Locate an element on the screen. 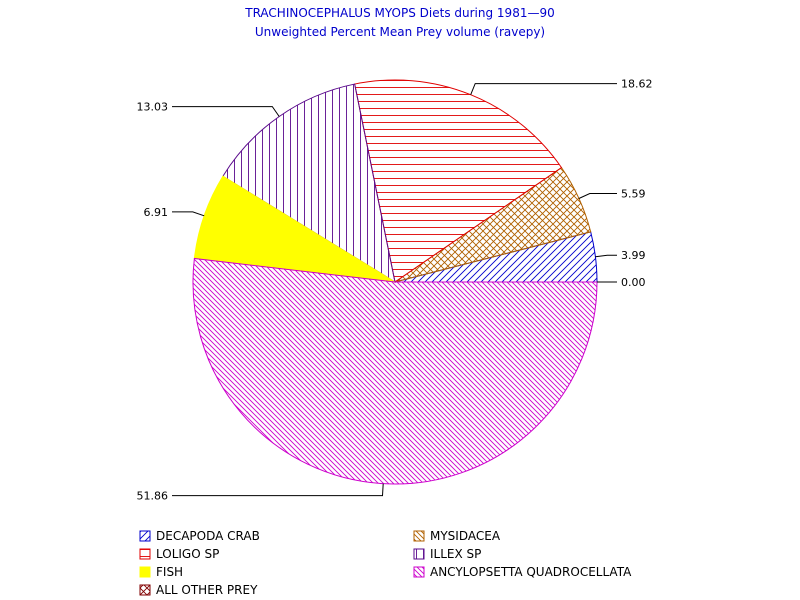 The height and width of the screenshot is (600, 800). data-label-fish: 6.91 is located at coordinates (156, 212).